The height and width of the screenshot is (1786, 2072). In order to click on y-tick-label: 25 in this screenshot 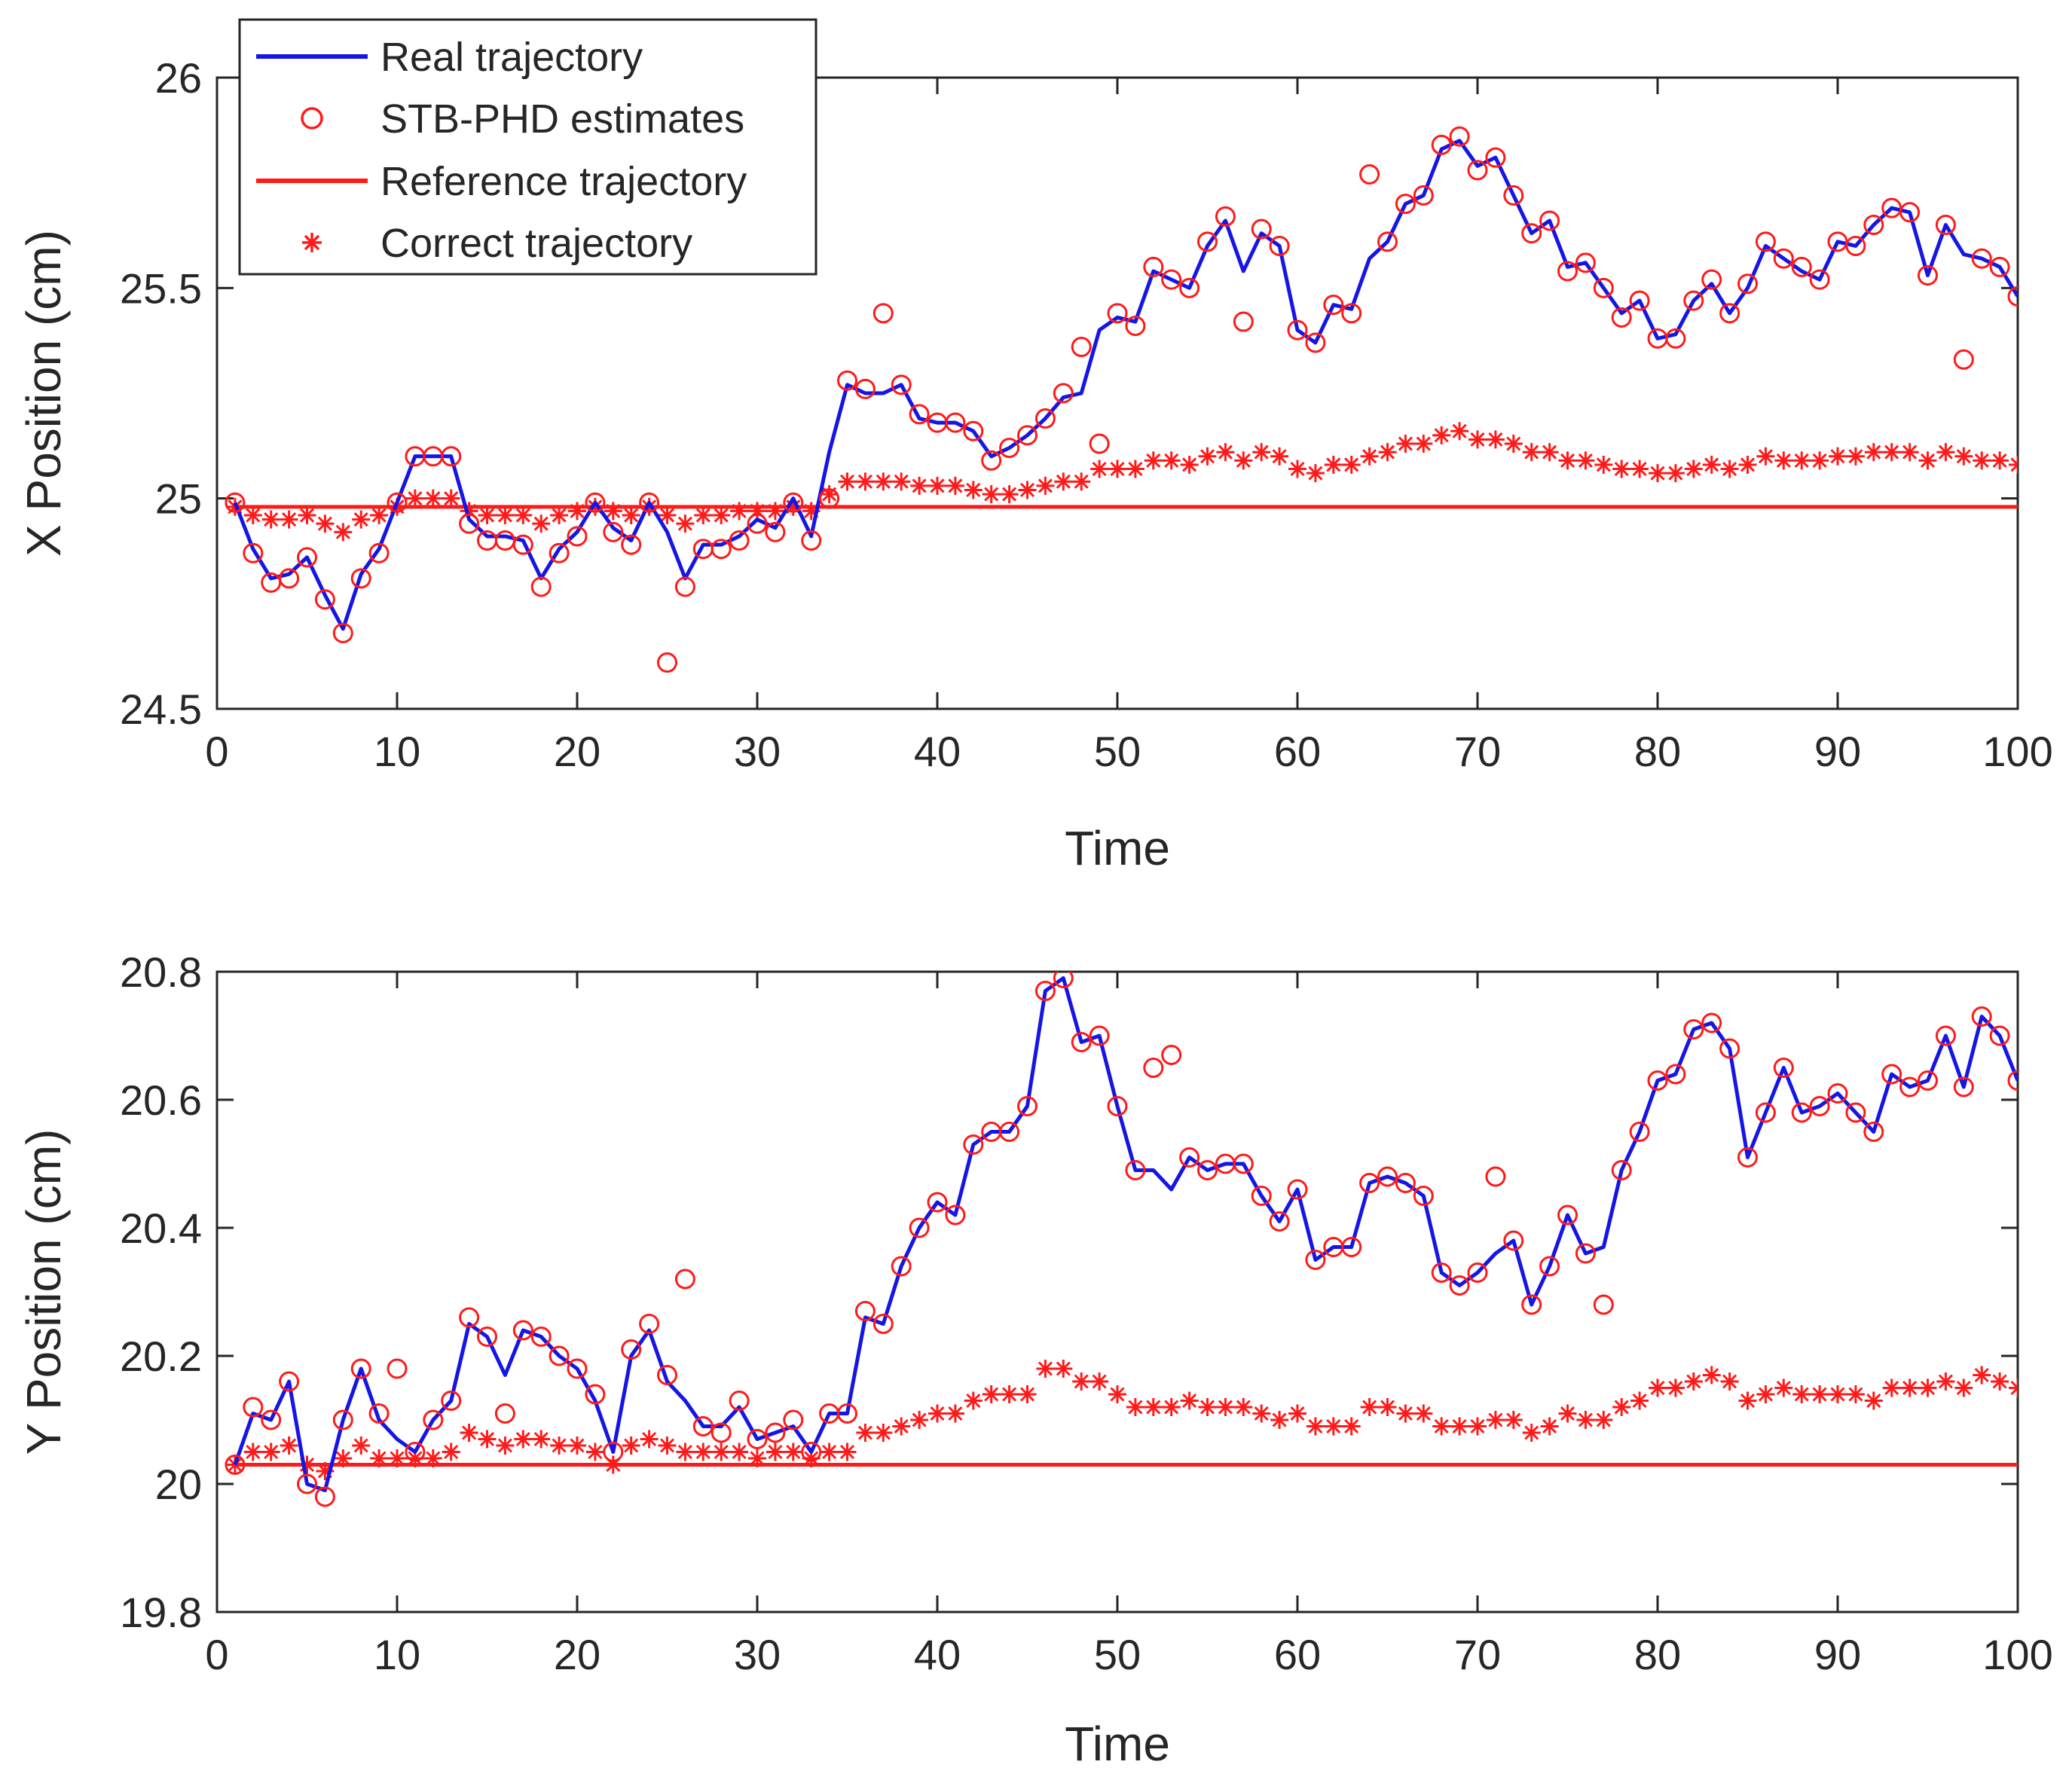, I will do `click(179, 499)`.